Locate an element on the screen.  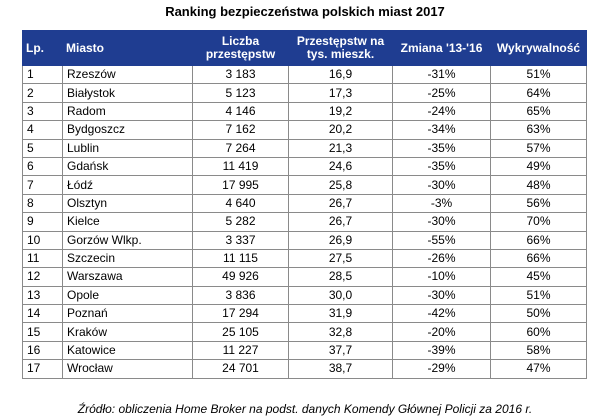
cell-liczba: 11 115 is located at coordinates (240, 258).